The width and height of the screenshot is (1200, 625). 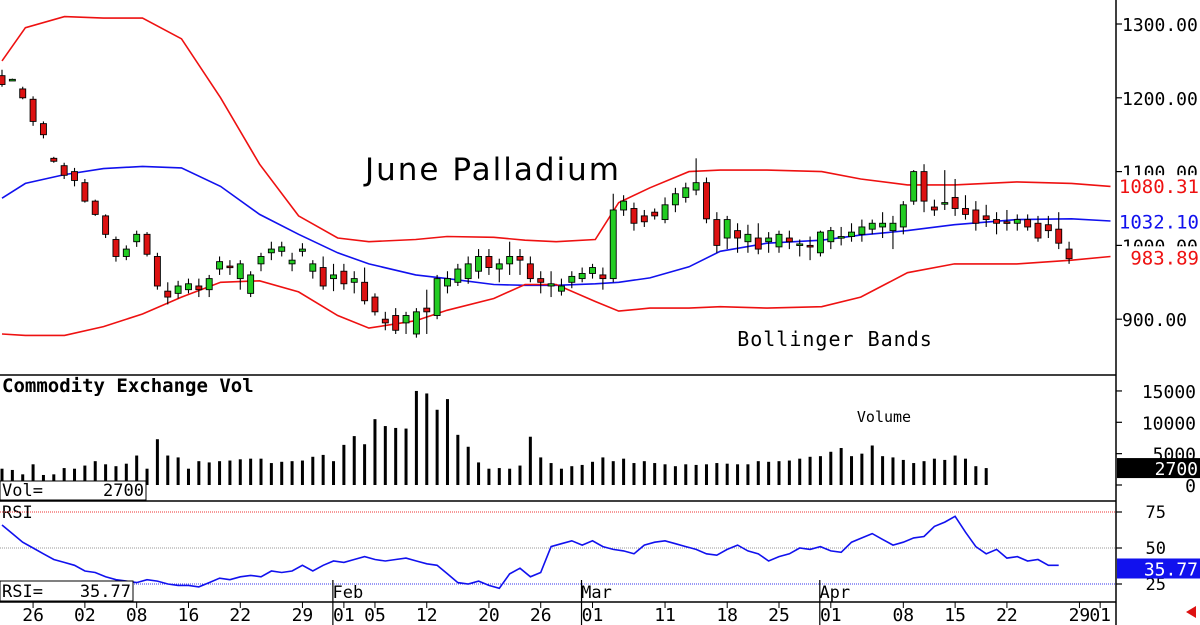 What do you see at coordinates (1191, 612) in the screenshot?
I see `scroll-left-arrow-icon` at bounding box center [1191, 612].